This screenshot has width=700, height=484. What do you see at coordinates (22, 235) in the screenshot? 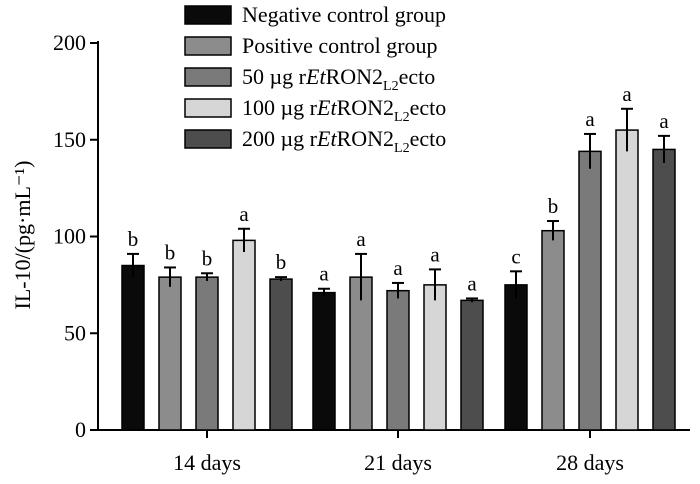
I see `y-axis-label: IL-10/(pg·mL⁻¹)` at bounding box center [22, 235].